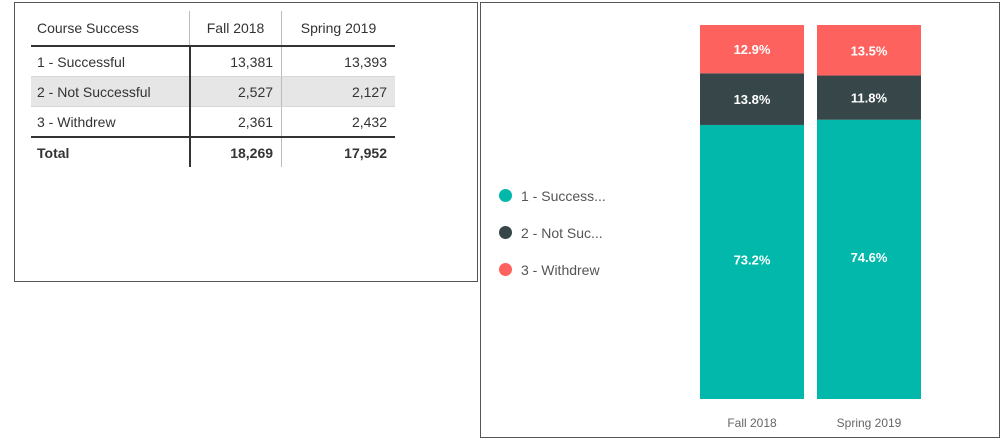 This screenshot has height=440, width=1004. I want to click on cell-fall: 2,361, so click(235, 122).